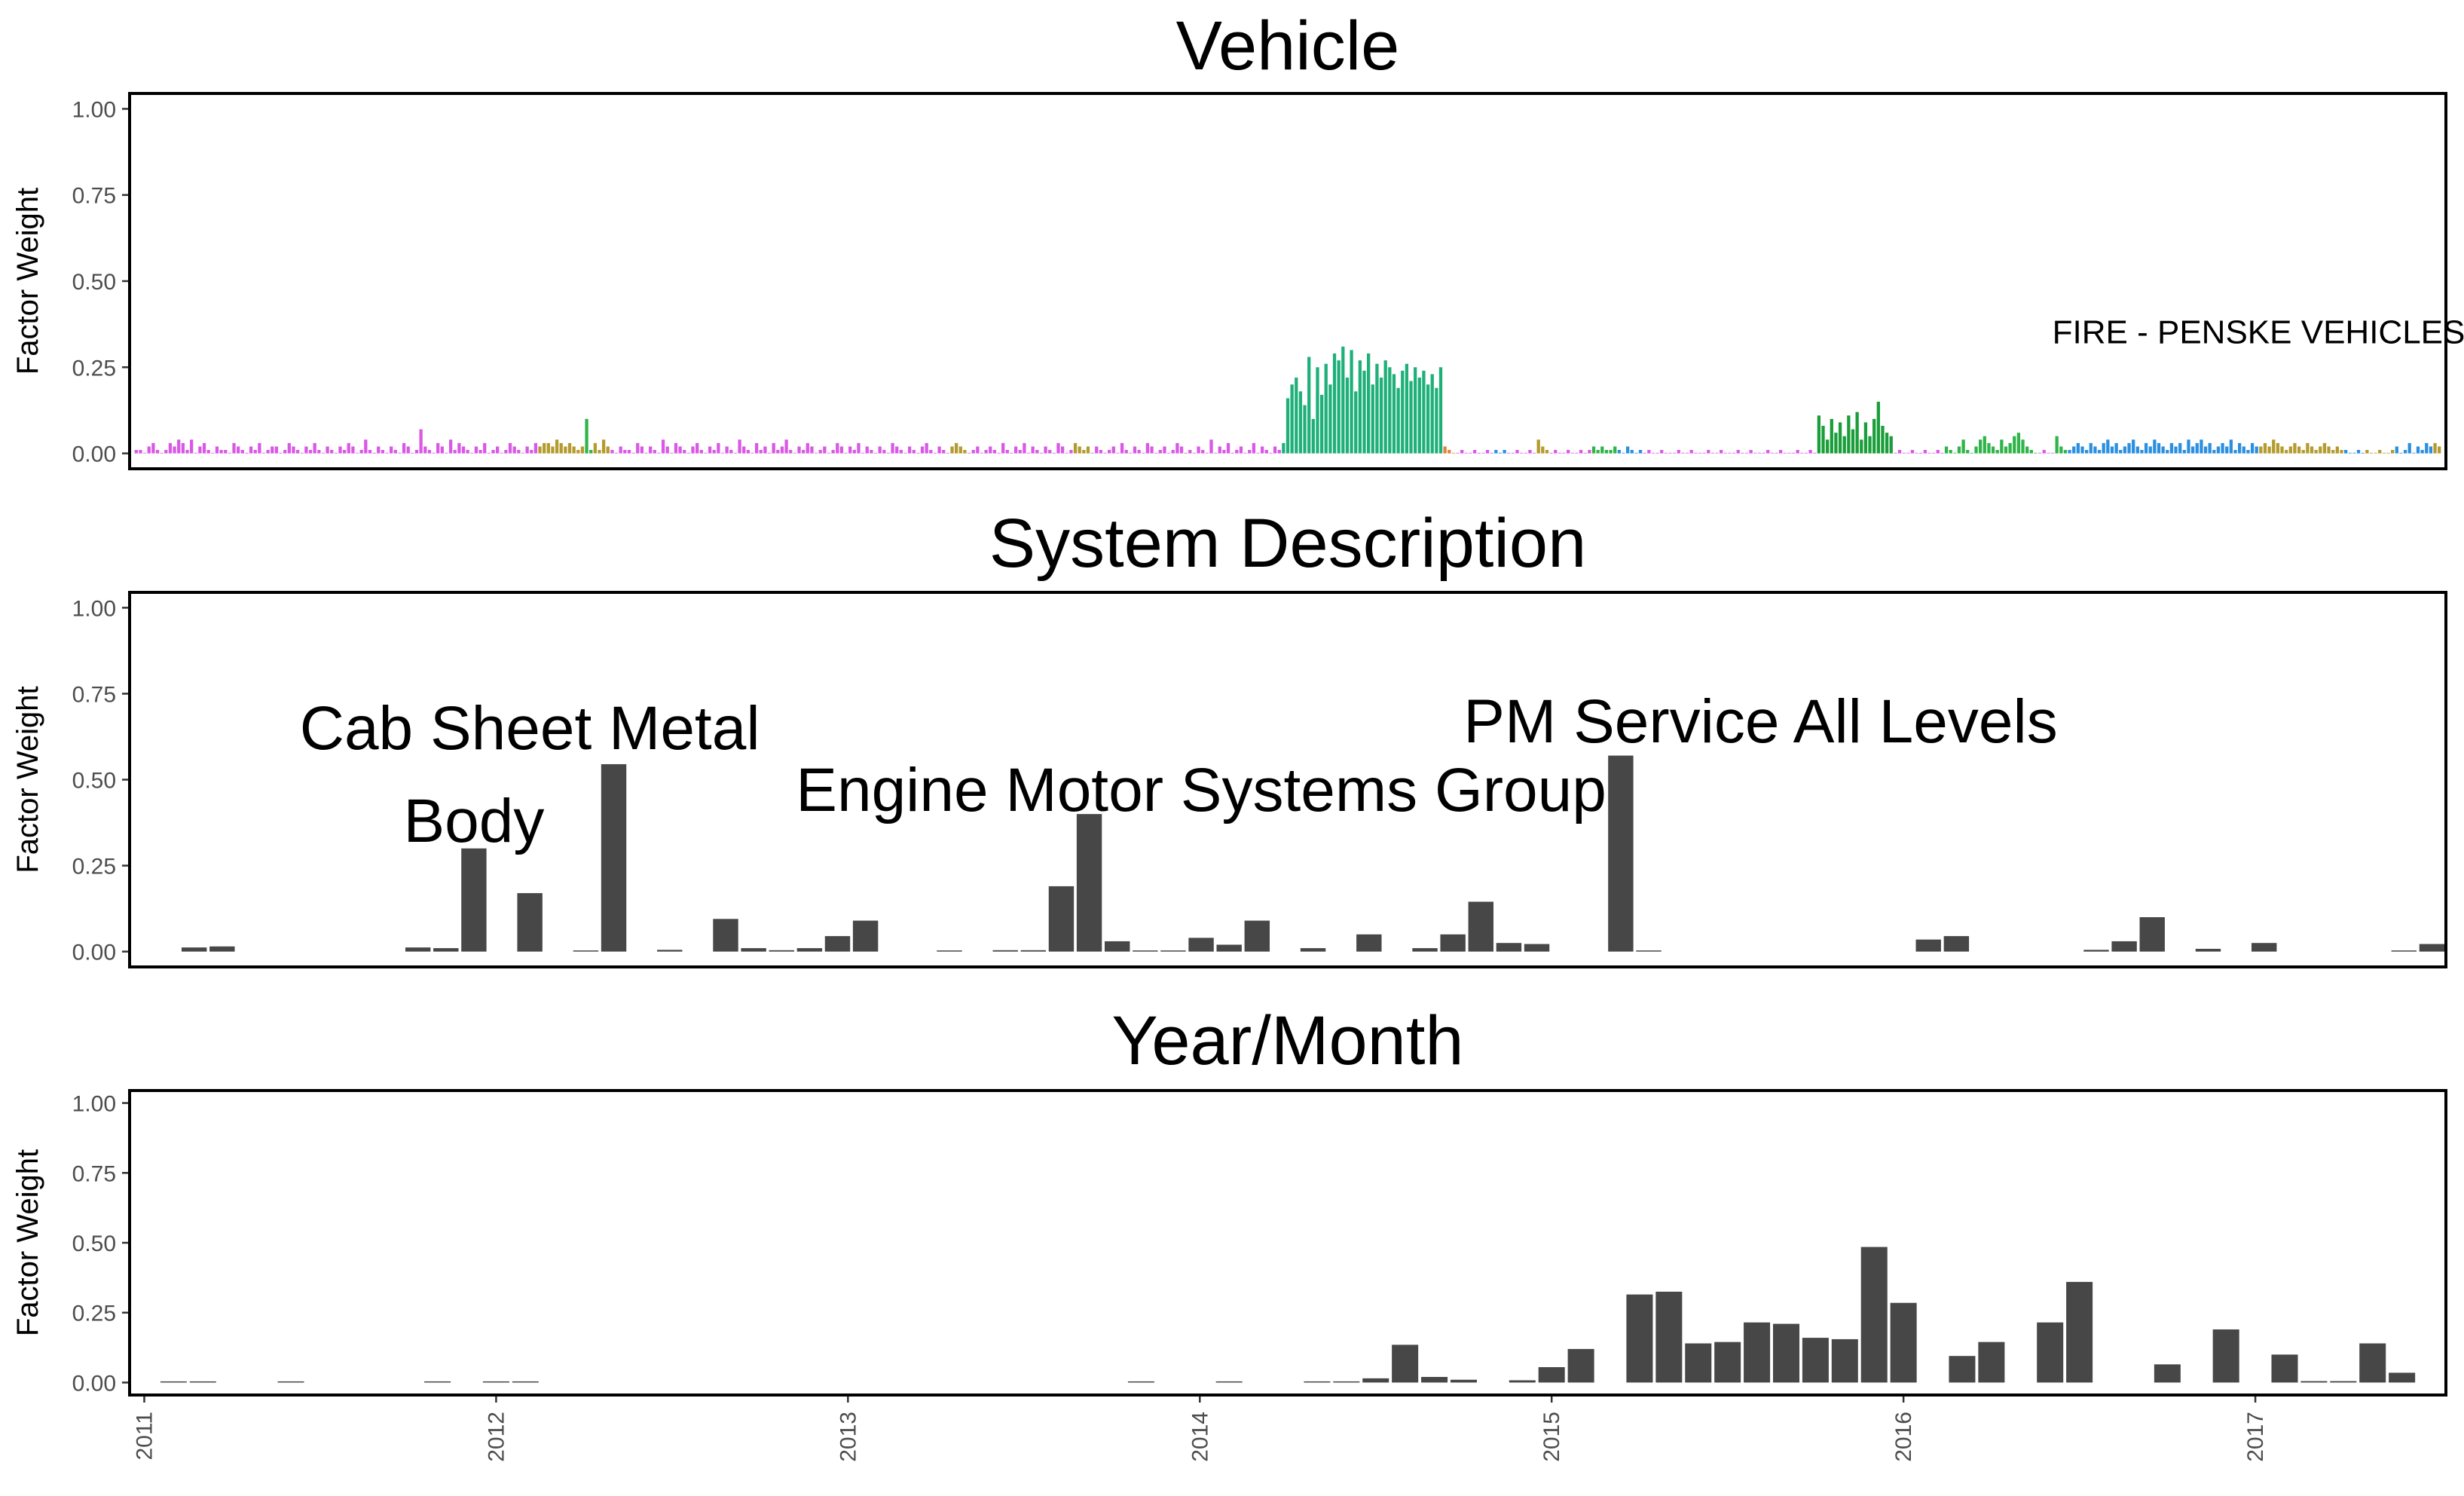 The image size is (2464, 1496). I want to click on y-tick-label: 0.00, so click(94, 1383).